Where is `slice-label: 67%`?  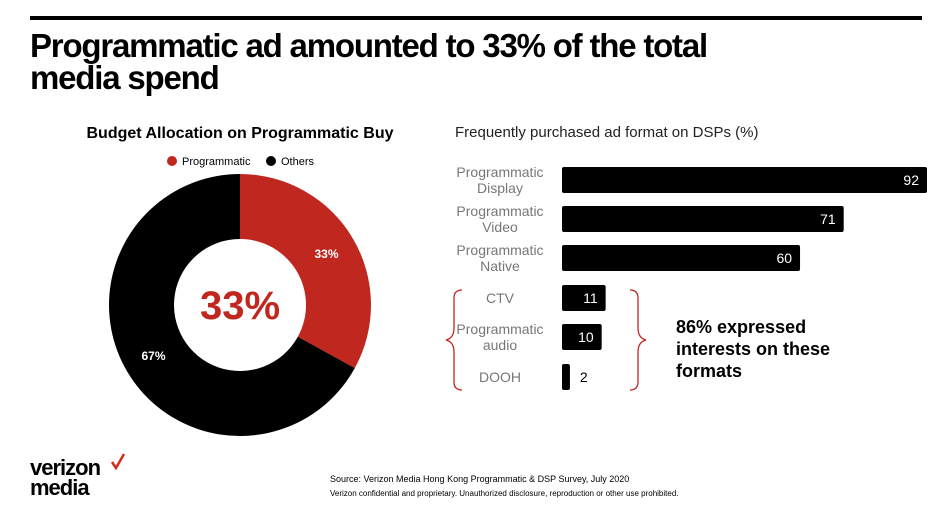 slice-label: 67% is located at coordinates (153, 356).